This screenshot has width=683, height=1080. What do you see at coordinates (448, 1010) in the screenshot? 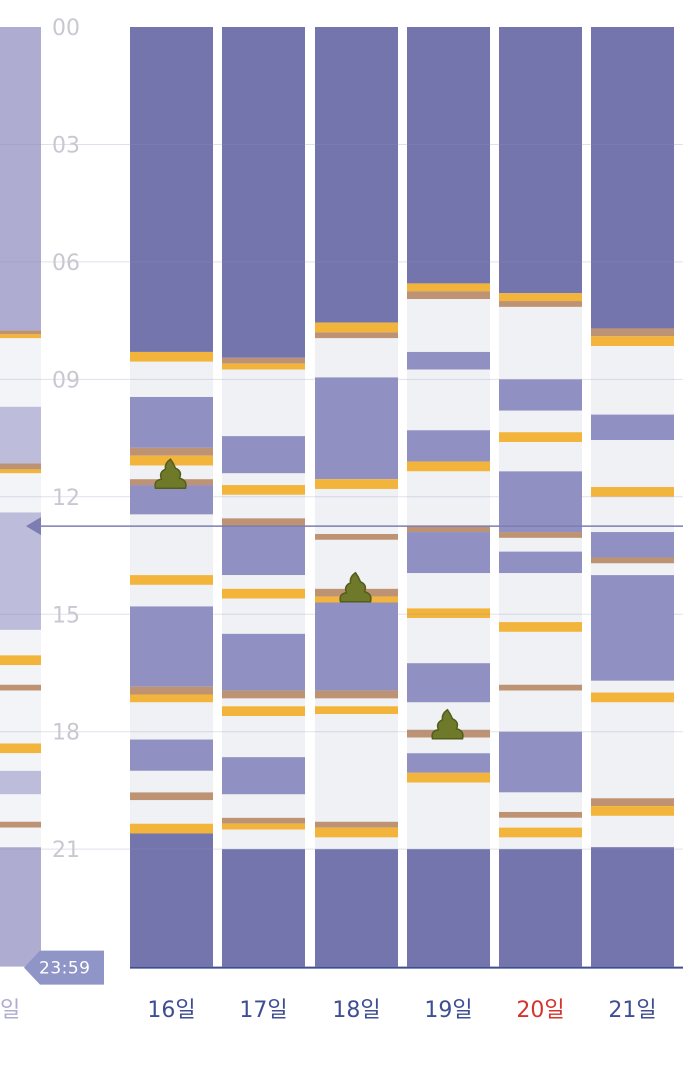
I see `day-label: 19일` at bounding box center [448, 1010].